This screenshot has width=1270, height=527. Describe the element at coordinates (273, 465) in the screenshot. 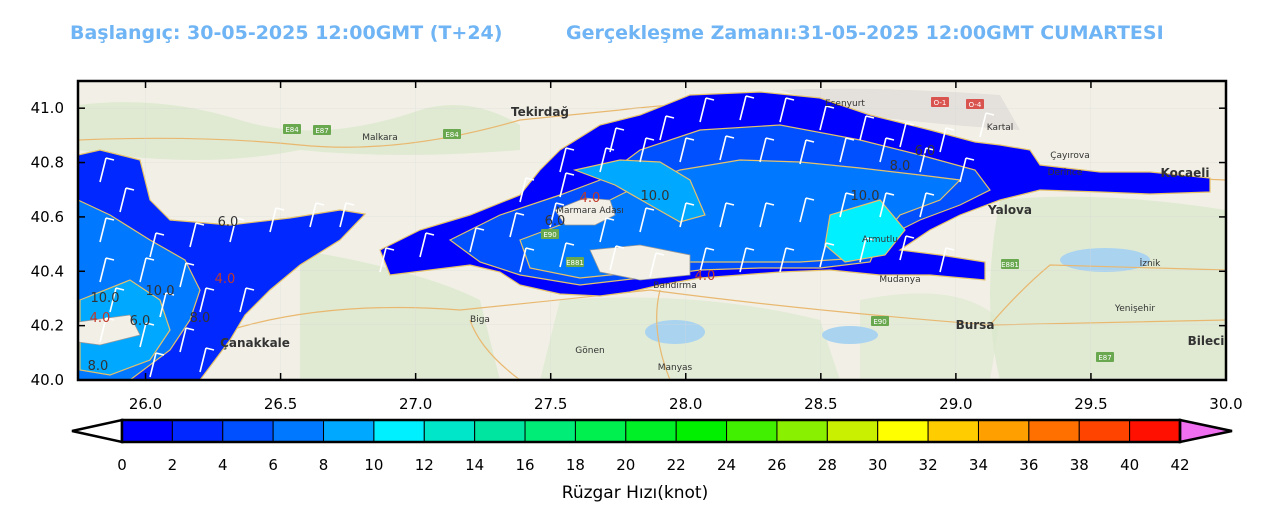

I see `colorbar-tick-label: 6` at that location.